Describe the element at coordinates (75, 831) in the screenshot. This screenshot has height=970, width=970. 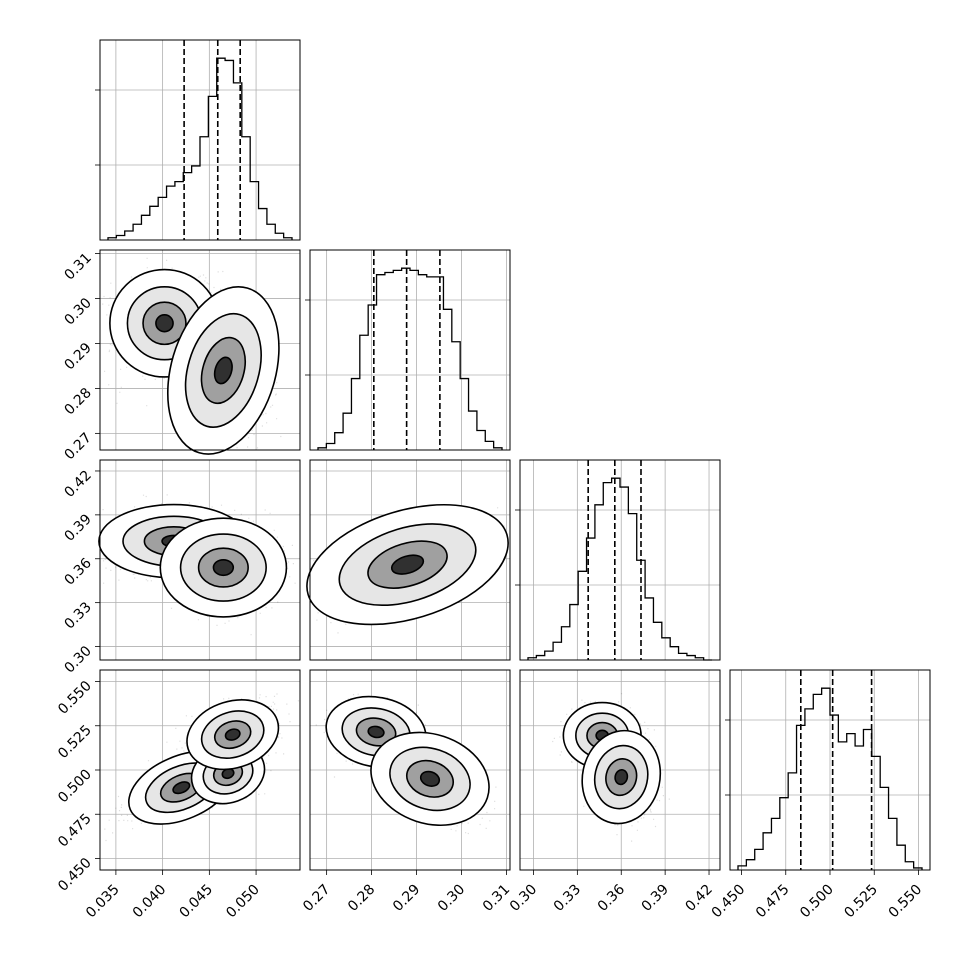
I see `y-tick-label: 0.475` at that location.